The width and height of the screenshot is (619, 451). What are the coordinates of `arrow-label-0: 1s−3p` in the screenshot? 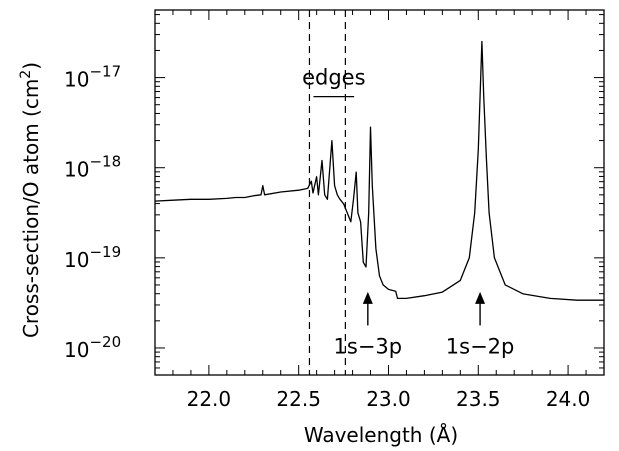 It's located at (368, 346).